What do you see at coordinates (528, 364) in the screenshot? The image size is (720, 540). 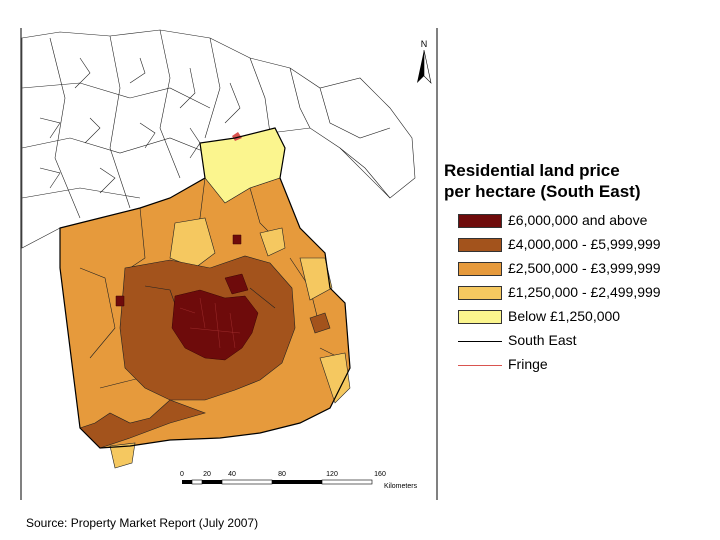 I see `legend-label: Fringe` at bounding box center [528, 364].